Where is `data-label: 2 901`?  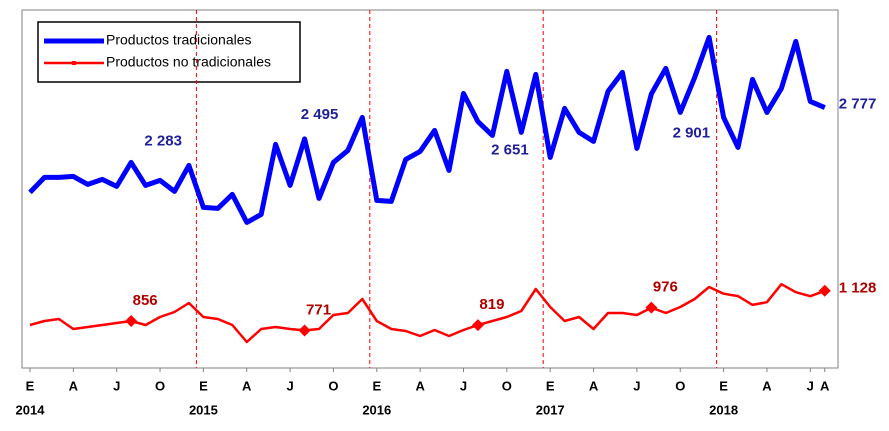 data-label: 2 901 is located at coordinates (692, 133).